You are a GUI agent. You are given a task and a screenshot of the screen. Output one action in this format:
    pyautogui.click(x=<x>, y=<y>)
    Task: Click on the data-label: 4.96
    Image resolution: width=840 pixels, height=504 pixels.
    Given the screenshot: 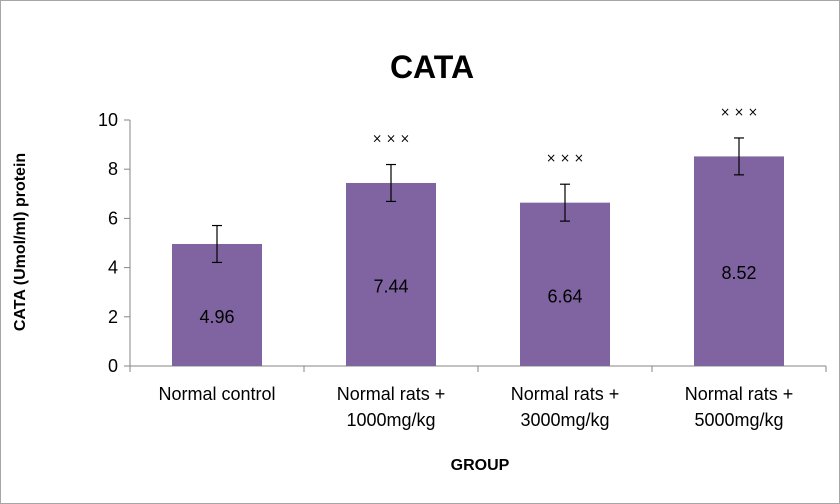 What is the action you would take?
    pyautogui.click(x=216, y=317)
    